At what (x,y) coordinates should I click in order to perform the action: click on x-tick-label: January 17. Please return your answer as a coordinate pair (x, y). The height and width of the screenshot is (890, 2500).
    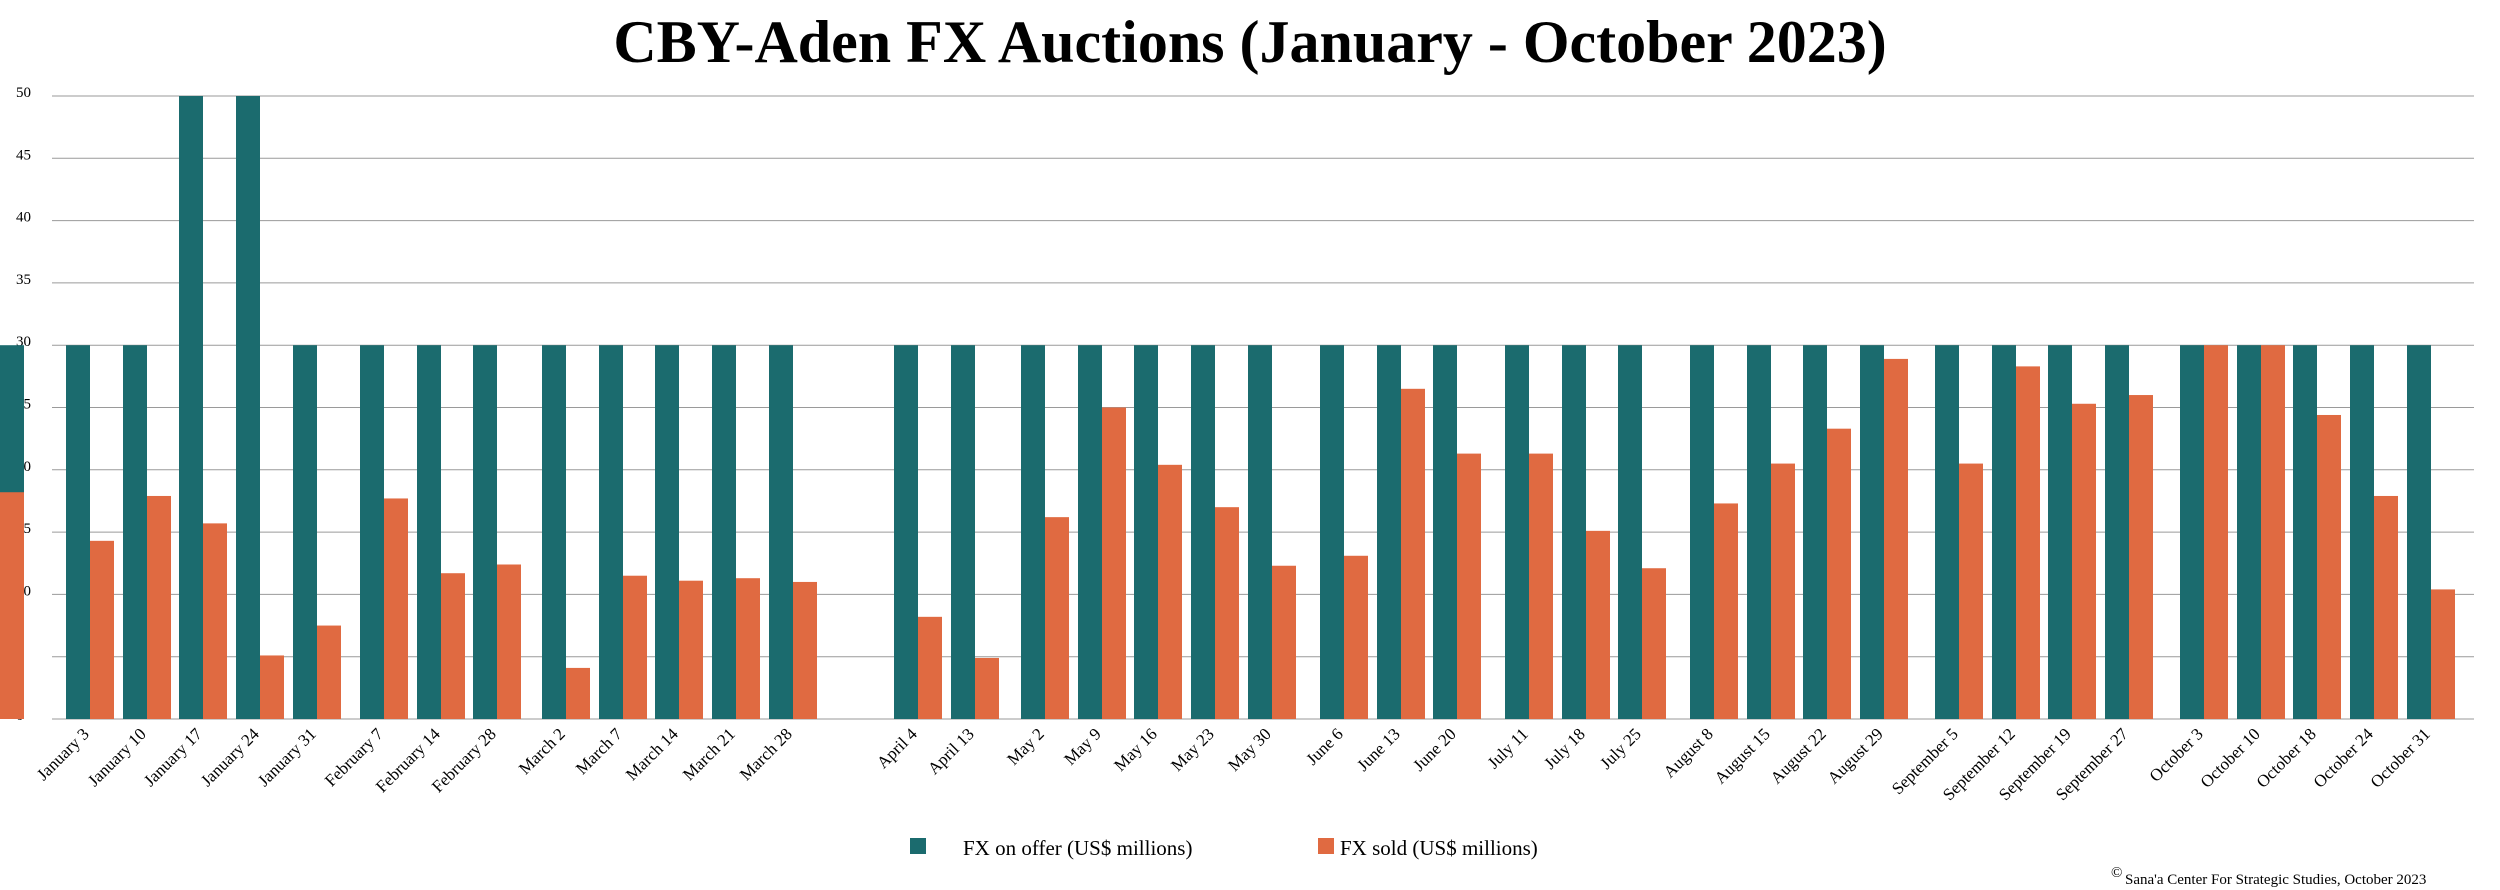
    Looking at the image, I should click on (173, 757).